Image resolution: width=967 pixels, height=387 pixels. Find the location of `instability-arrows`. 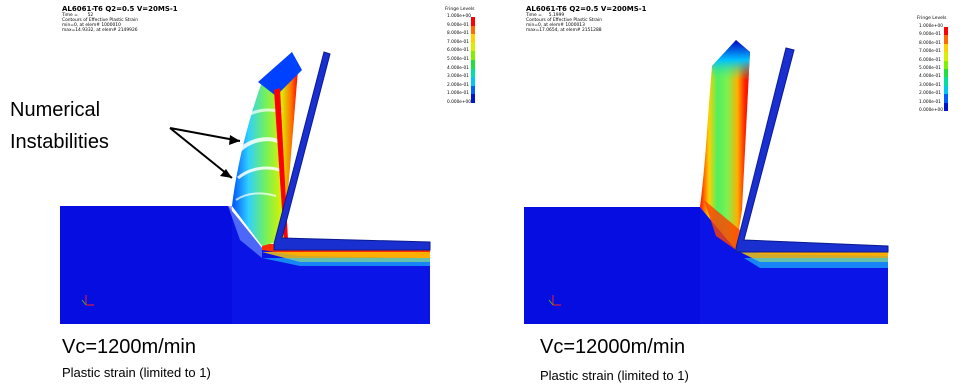

instability-arrows is located at coordinates (205, 153).